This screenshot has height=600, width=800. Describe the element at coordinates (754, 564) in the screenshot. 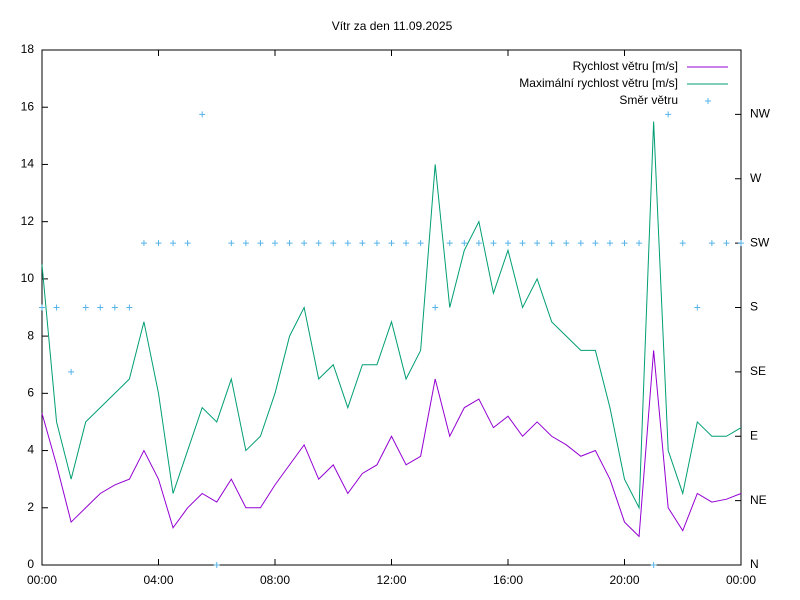

I see `y2-tick-label: N` at that location.